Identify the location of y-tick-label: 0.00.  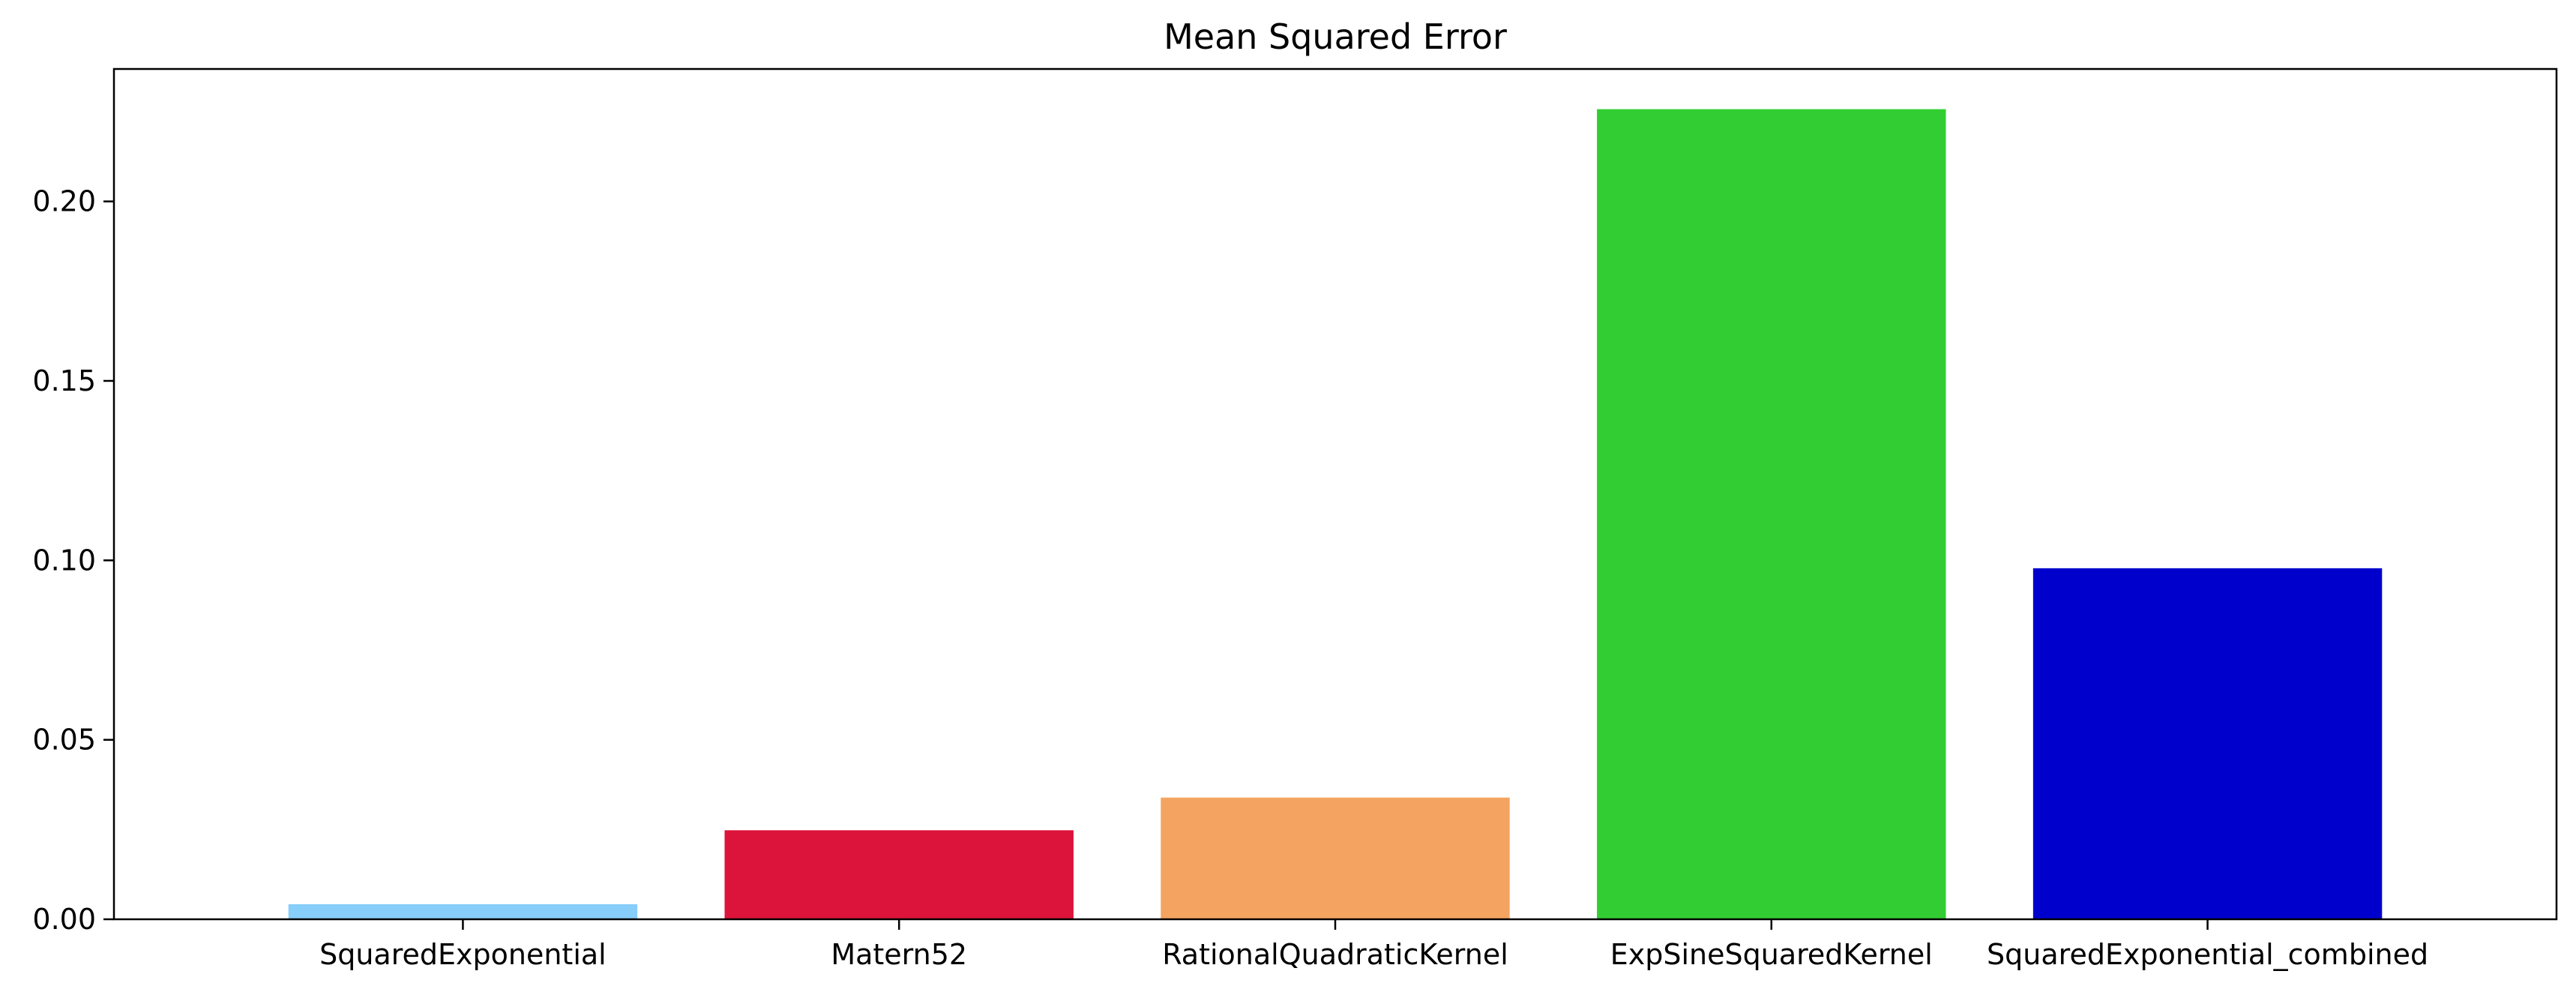
(64, 919).